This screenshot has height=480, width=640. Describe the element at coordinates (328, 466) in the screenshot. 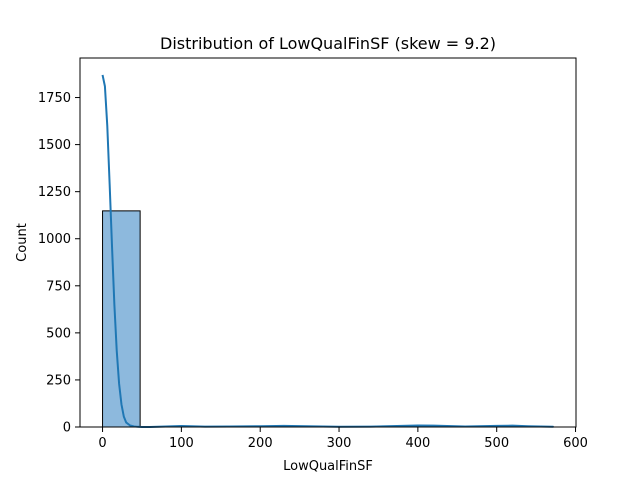

I see `x-axis-label: LowQualFinSF` at that location.